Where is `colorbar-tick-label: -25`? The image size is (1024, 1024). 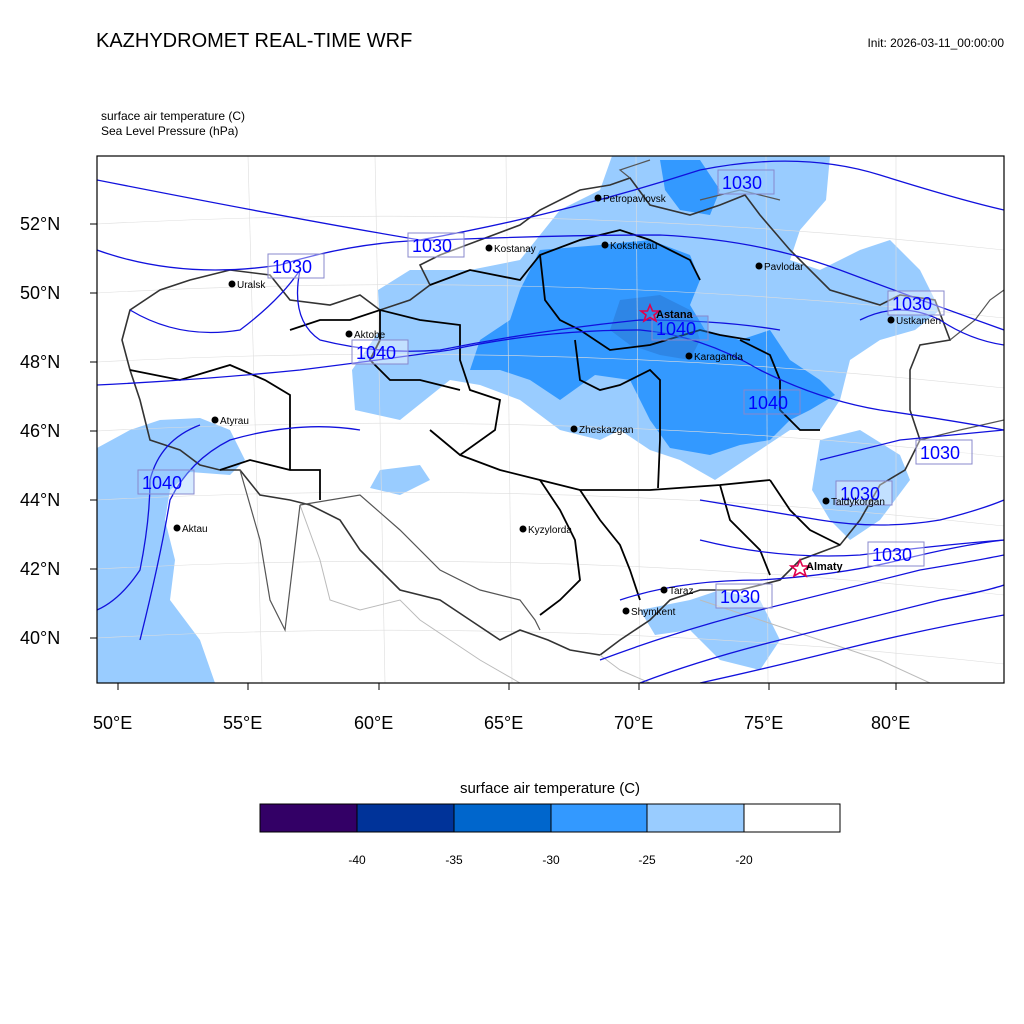
colorbar-tick-label: -25 is located at coordinates (647, 860).